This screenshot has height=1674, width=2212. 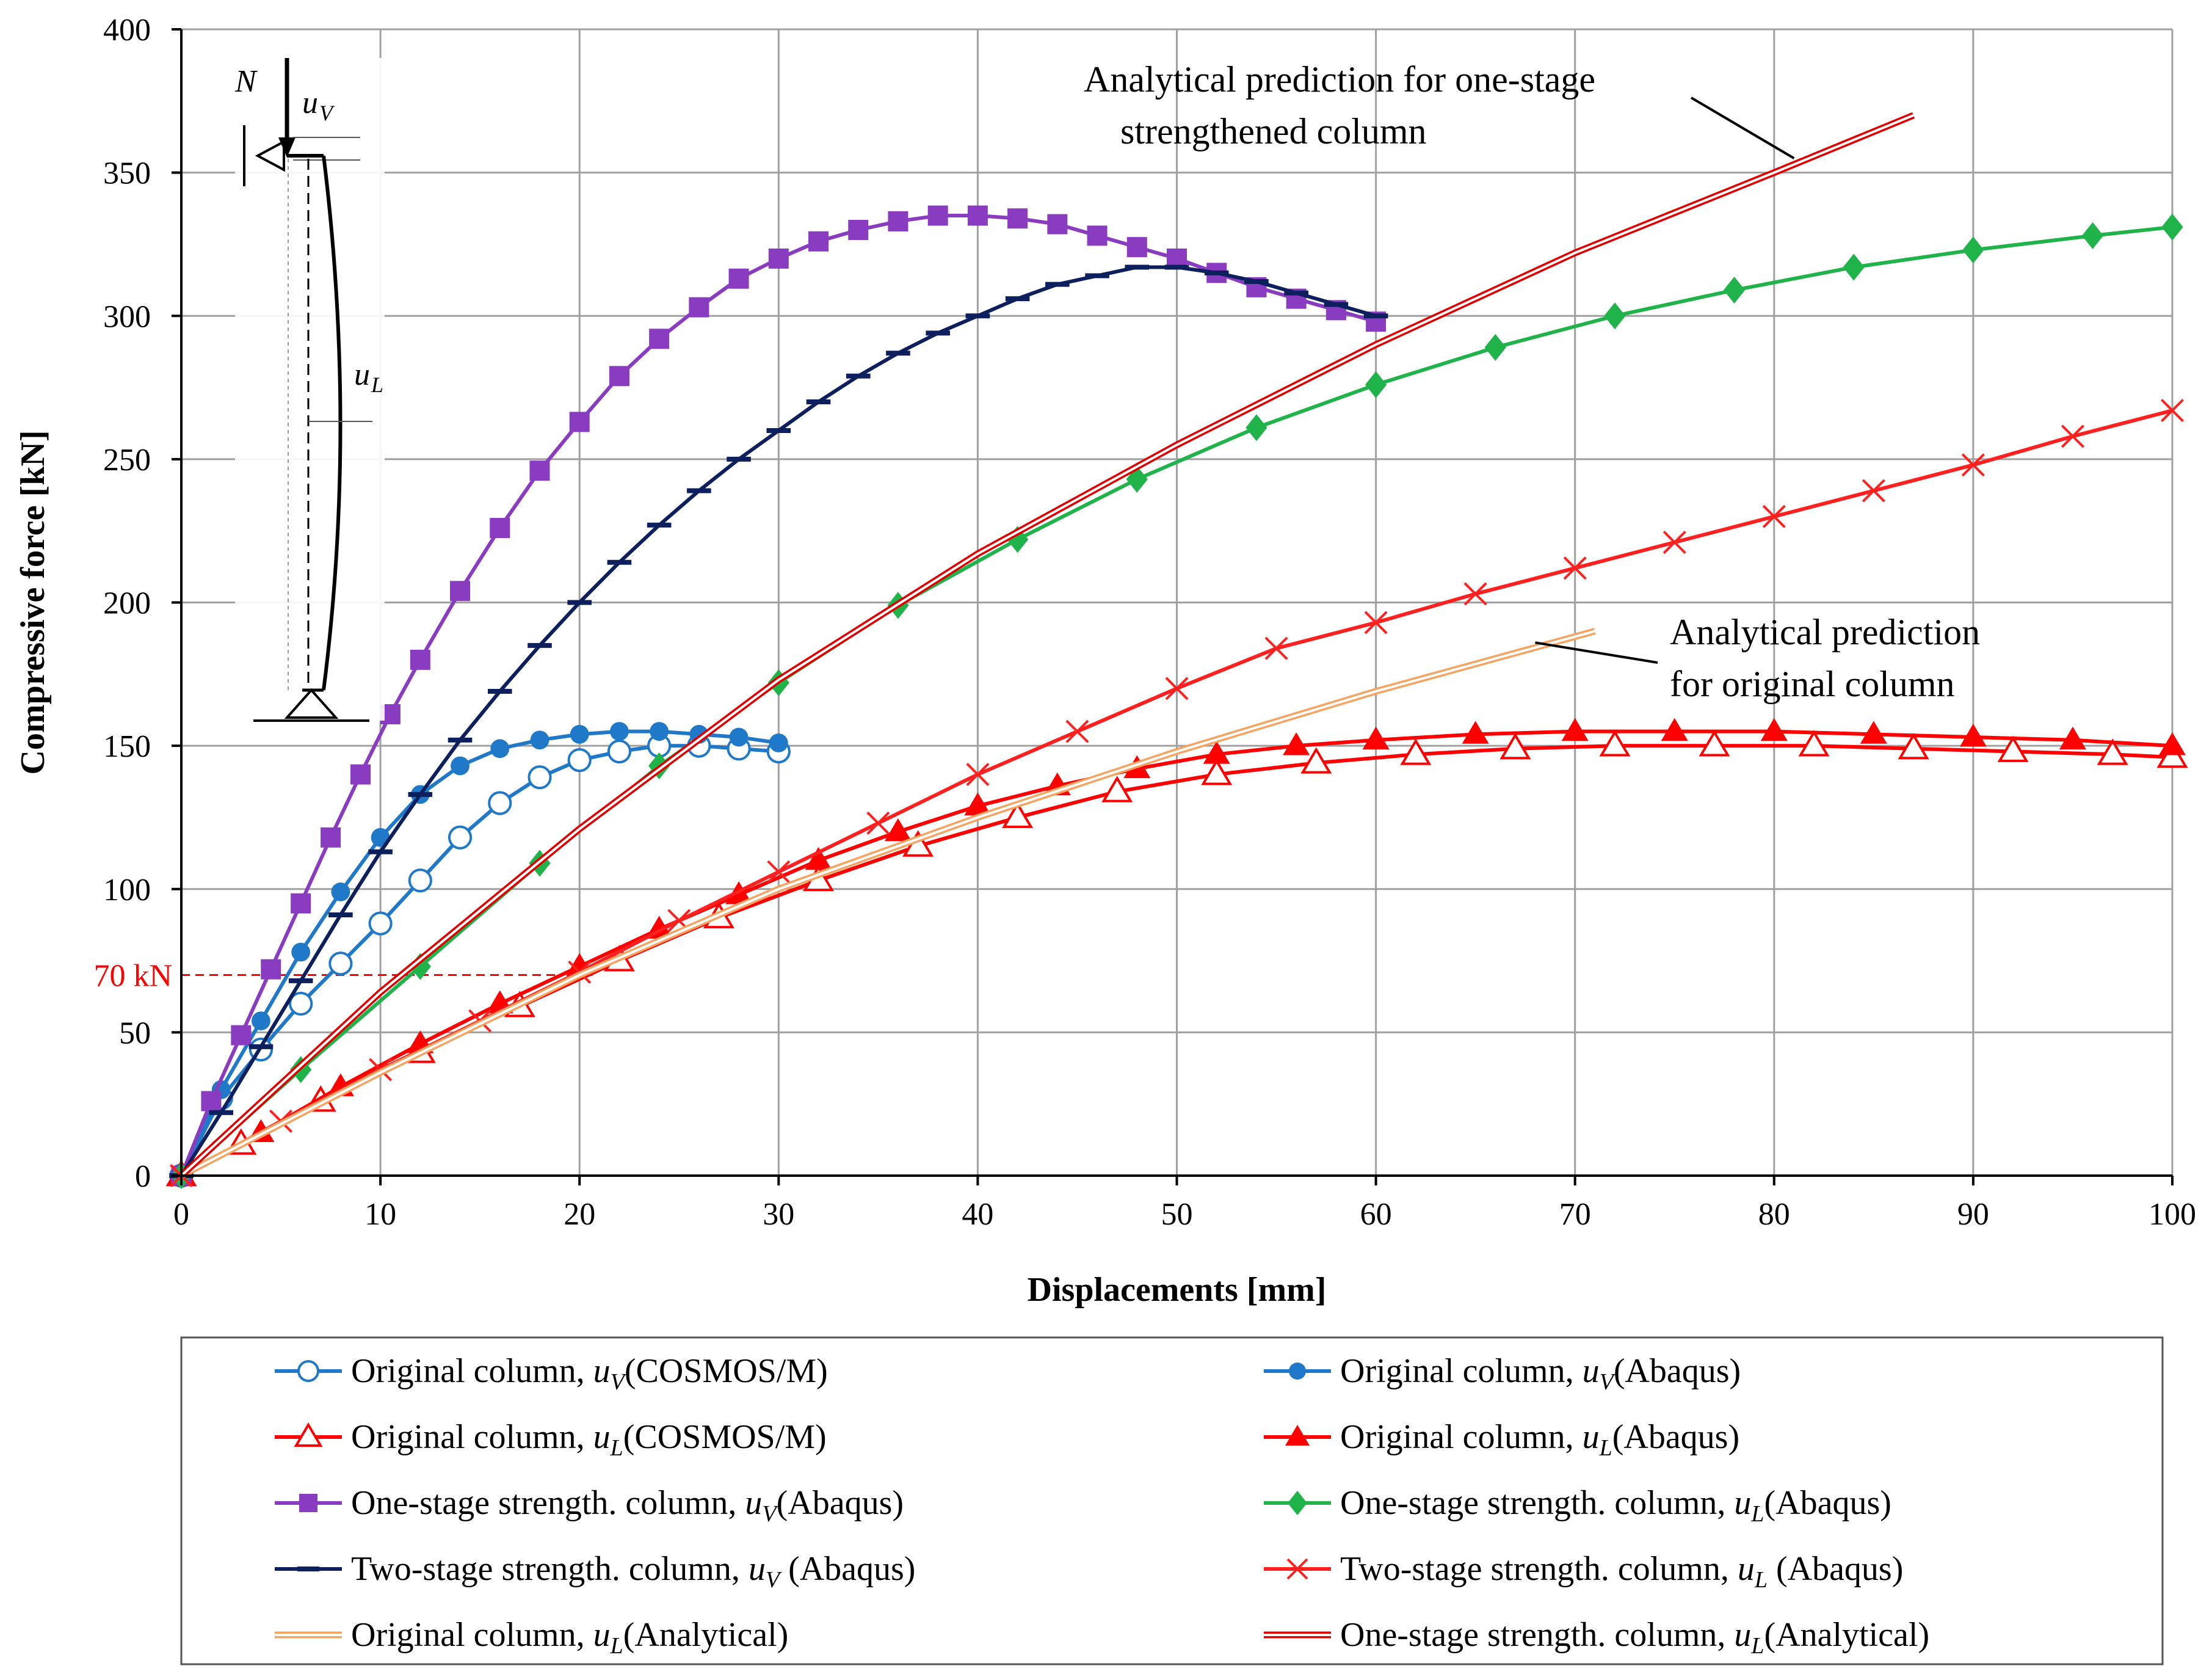 I want to click on y-tick-label: 200, so click(x=127, y=603).